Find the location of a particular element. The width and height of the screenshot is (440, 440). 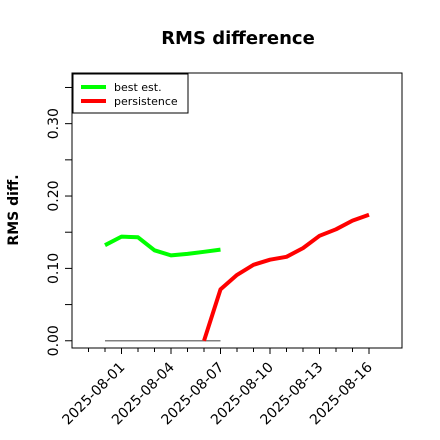

series-line-persistence is located at coordinates (286, 277).